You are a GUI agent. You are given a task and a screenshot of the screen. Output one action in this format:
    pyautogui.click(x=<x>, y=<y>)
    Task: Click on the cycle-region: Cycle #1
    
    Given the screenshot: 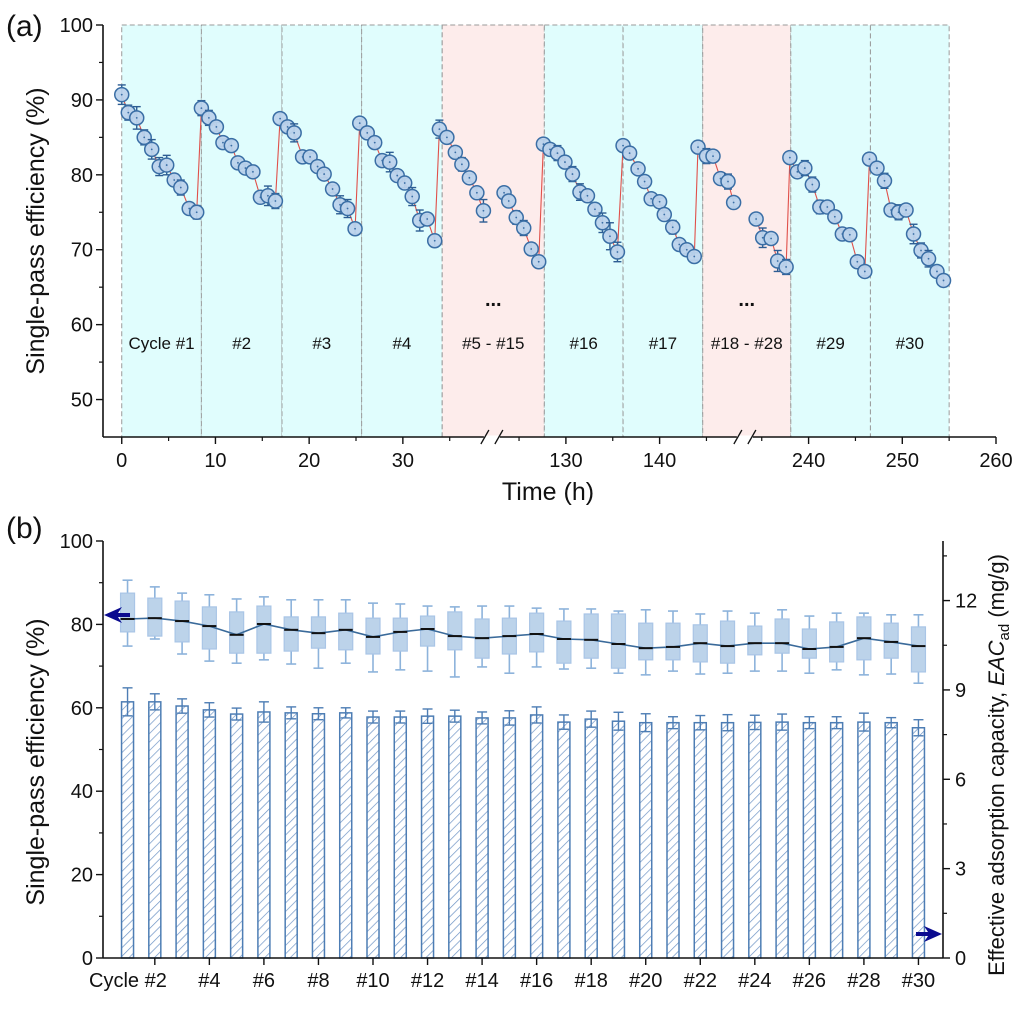 What is the action you would take?
    pyautogui.click(x=161, y=231)
    